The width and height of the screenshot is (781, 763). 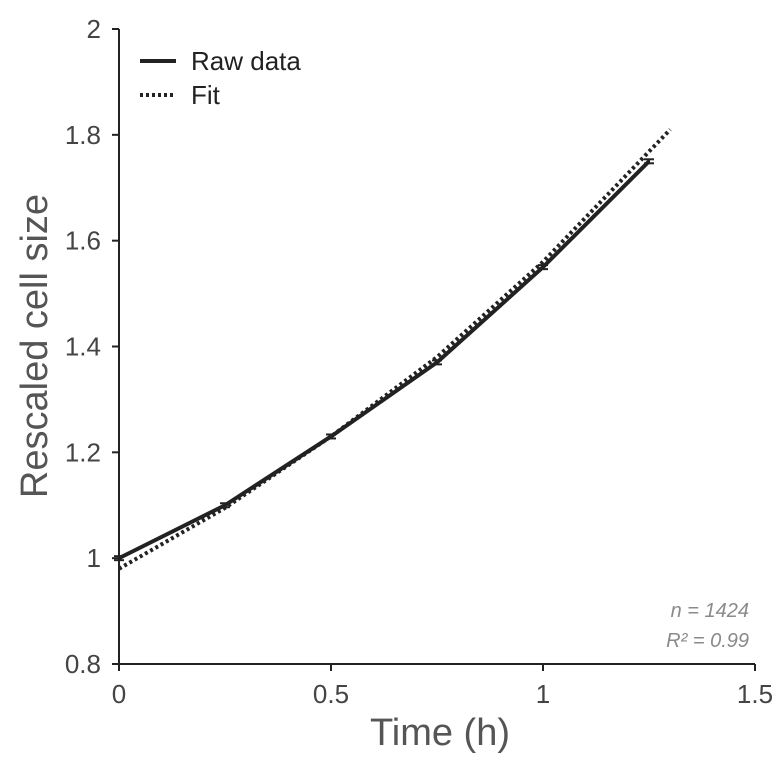 What do you see at coordinates (707, 641) in the screenshot?
I see `r2-annotation: R² = 0.99` at bounding box center [707, 641].